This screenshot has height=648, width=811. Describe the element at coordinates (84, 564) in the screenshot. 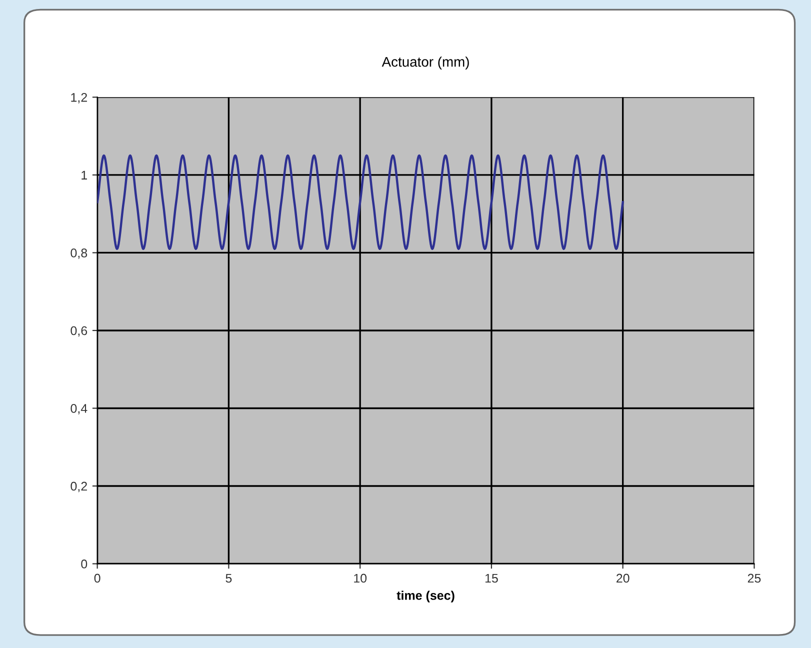

I see `y-tick-label: 0` at that location.